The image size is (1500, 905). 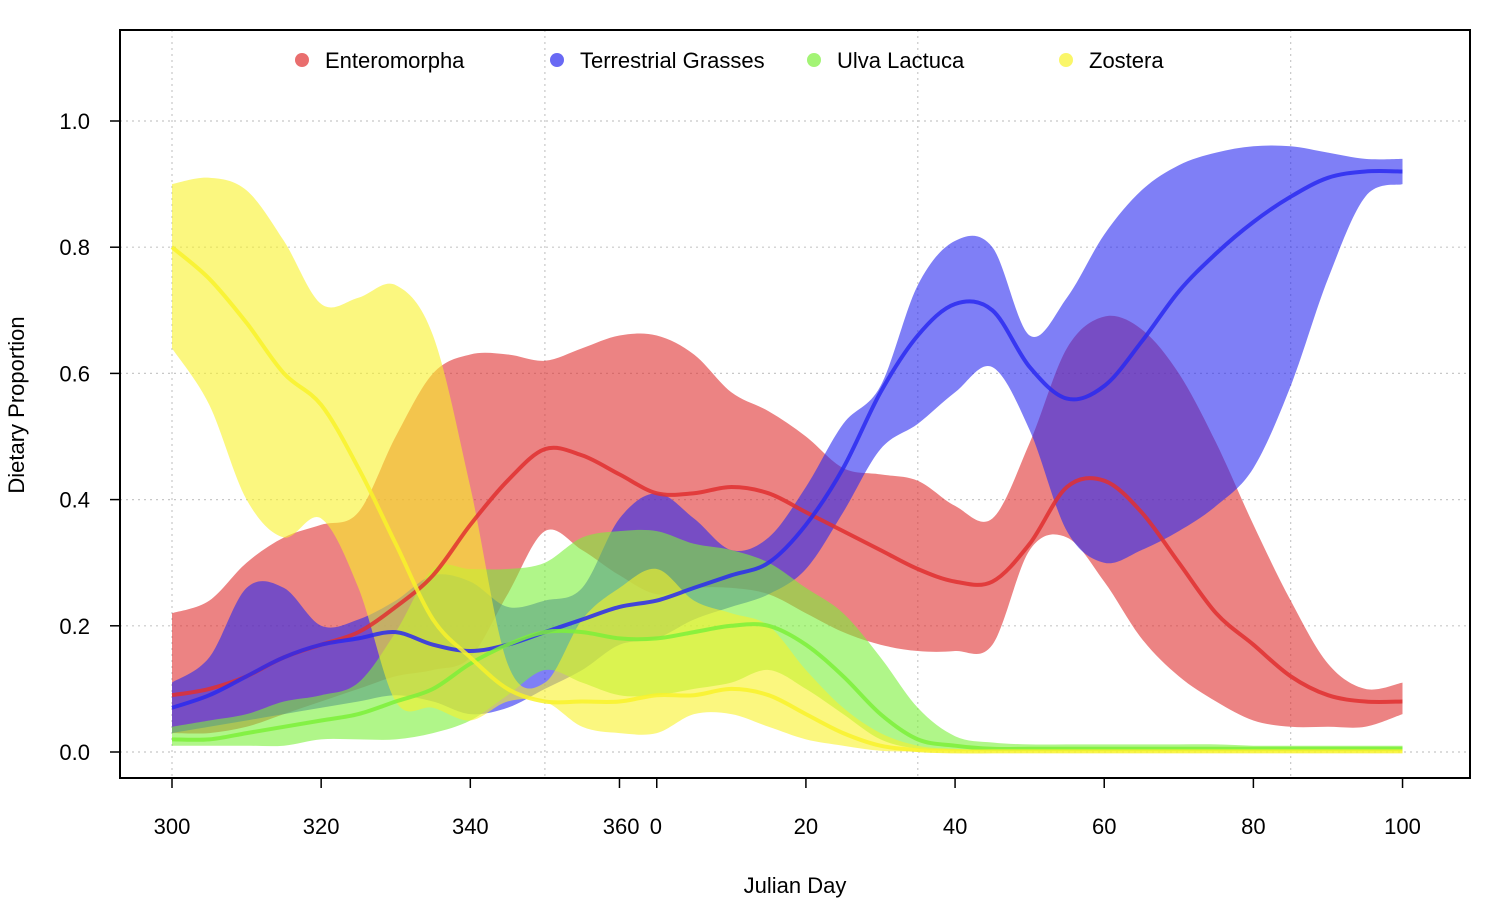 I want to click on enteromorpha-legend-label: Enteromorpha, so click(x=395, y=60).